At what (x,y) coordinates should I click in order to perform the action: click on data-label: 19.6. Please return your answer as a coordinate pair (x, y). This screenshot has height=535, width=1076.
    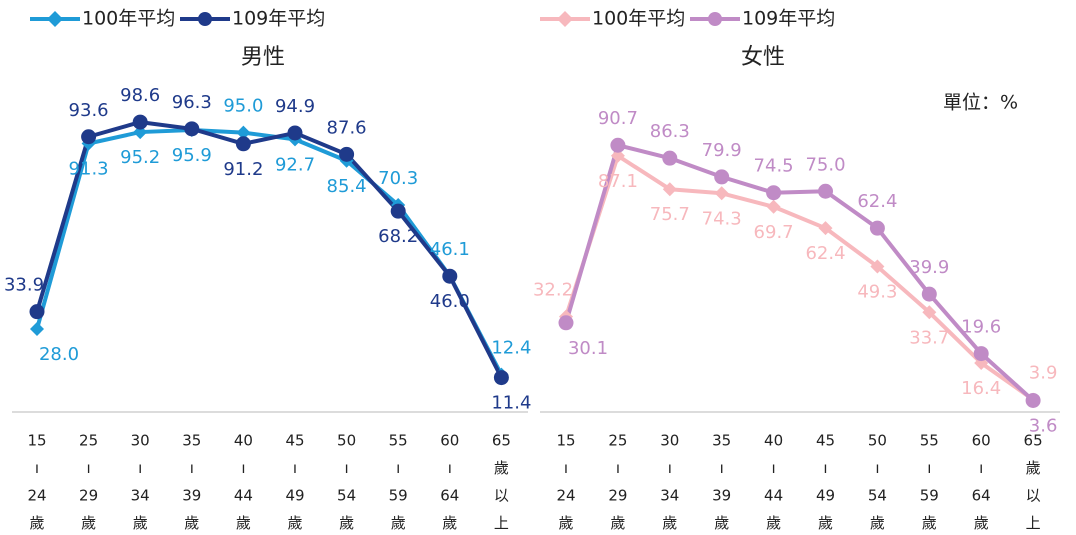
    Looking at the image, I should click on (981, 327).